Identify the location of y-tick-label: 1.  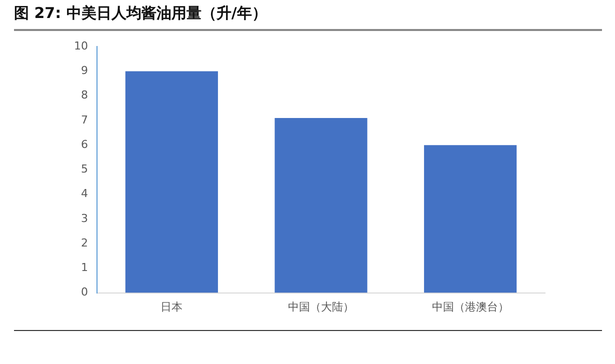
(84, 267).